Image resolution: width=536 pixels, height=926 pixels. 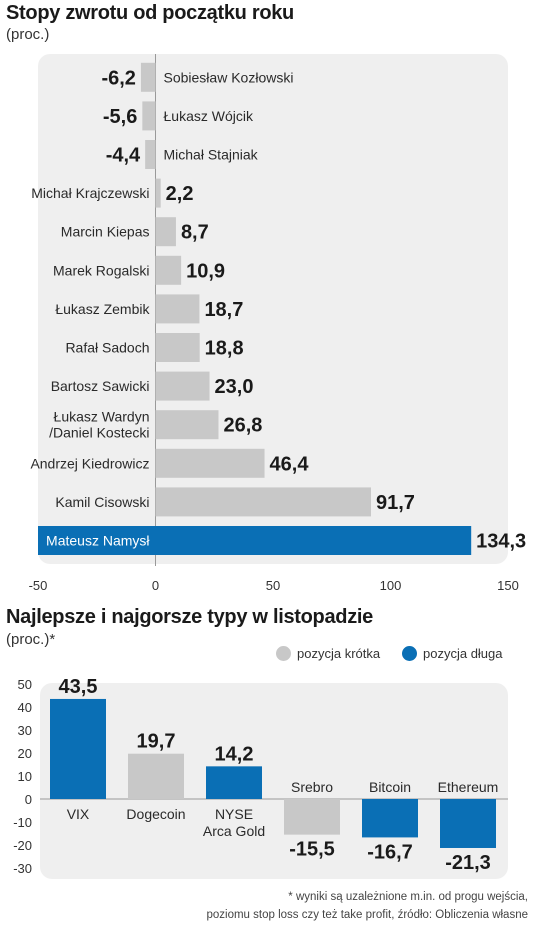 What do you see at coordinates (508, 585) in the screenshot?
I see `chart1-tick-label: 150` at bounding box center [508, 585].